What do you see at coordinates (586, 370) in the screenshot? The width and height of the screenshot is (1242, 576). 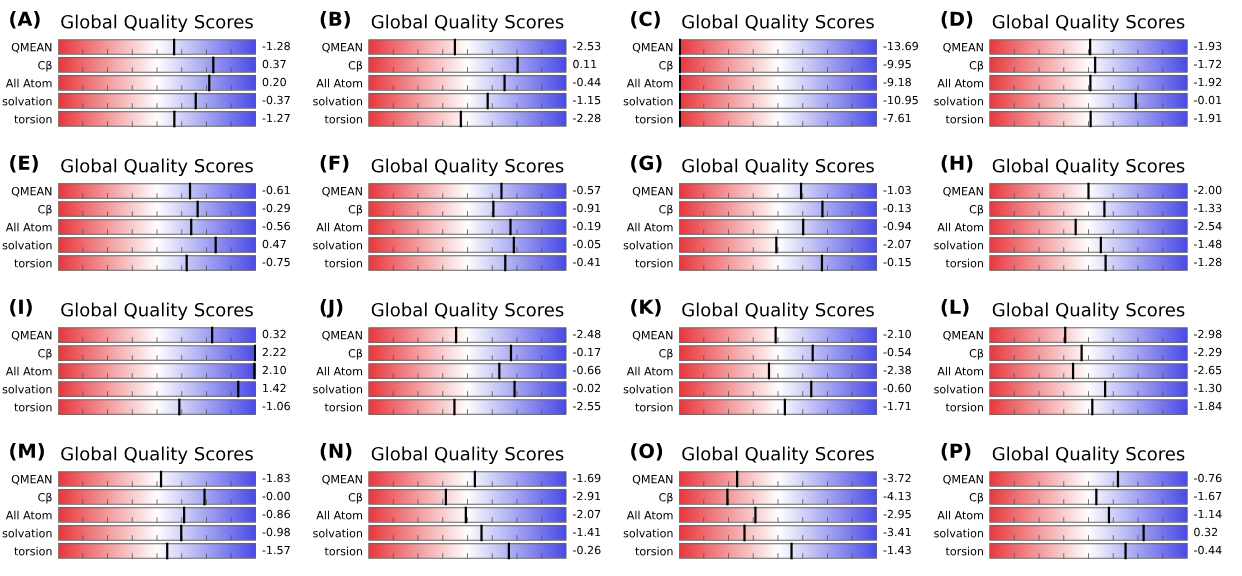 I see `data-label: -0.66` at bounding box center [586, 370].